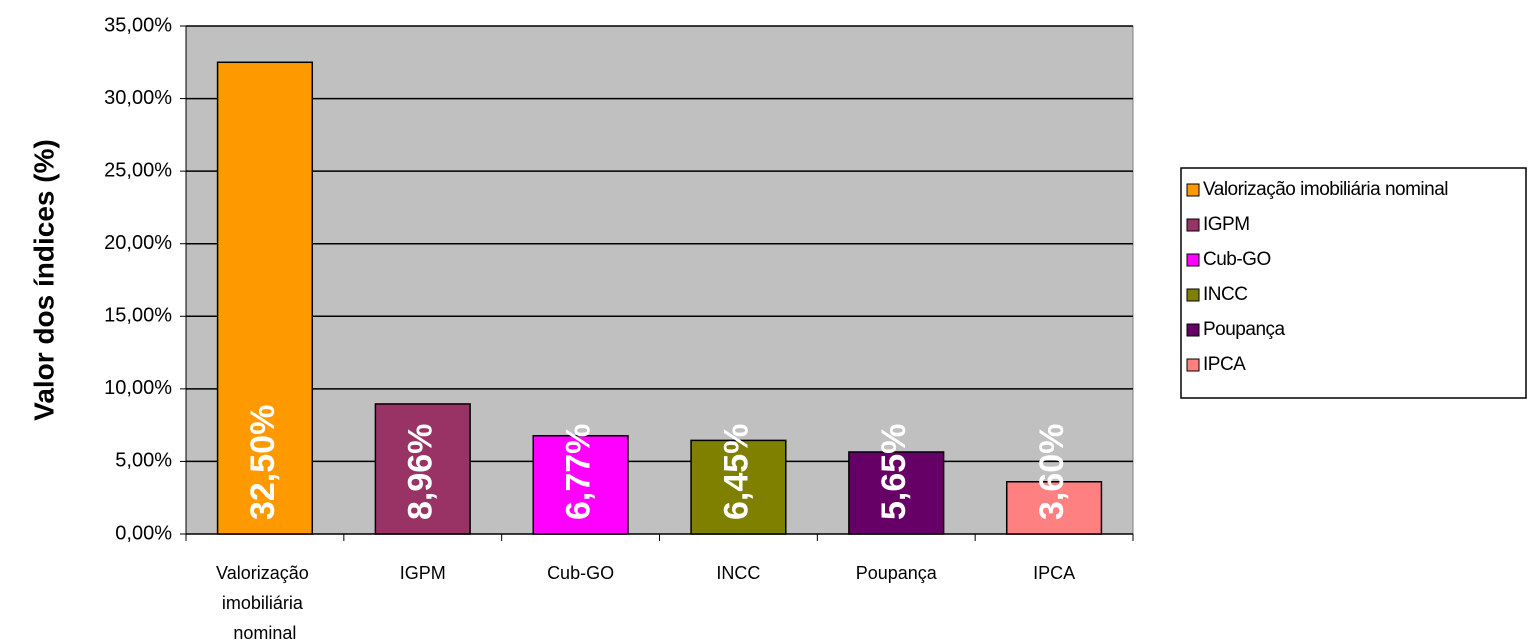 The width and height of the screenshot is (1528, 643). What do you see at coordinates (1353, 283) in the screenshot?
I see `legend-box` at bounding box center [1353, 283].